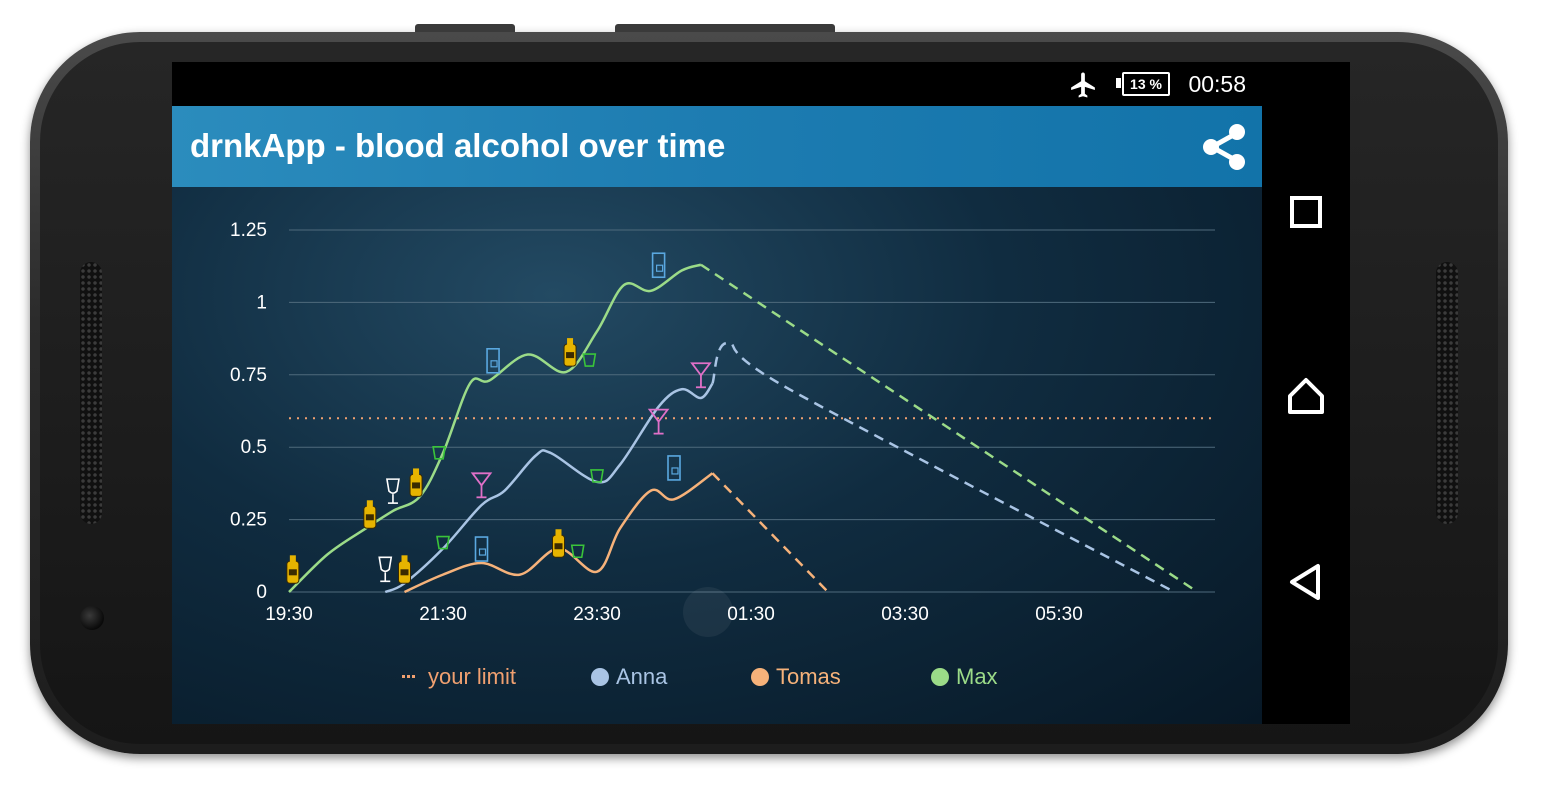 This screenshot has height=800, width=1548. Describe the element at coordinates (261, 302) in the screenshot. I see `y-tick-label: 1` at that location.